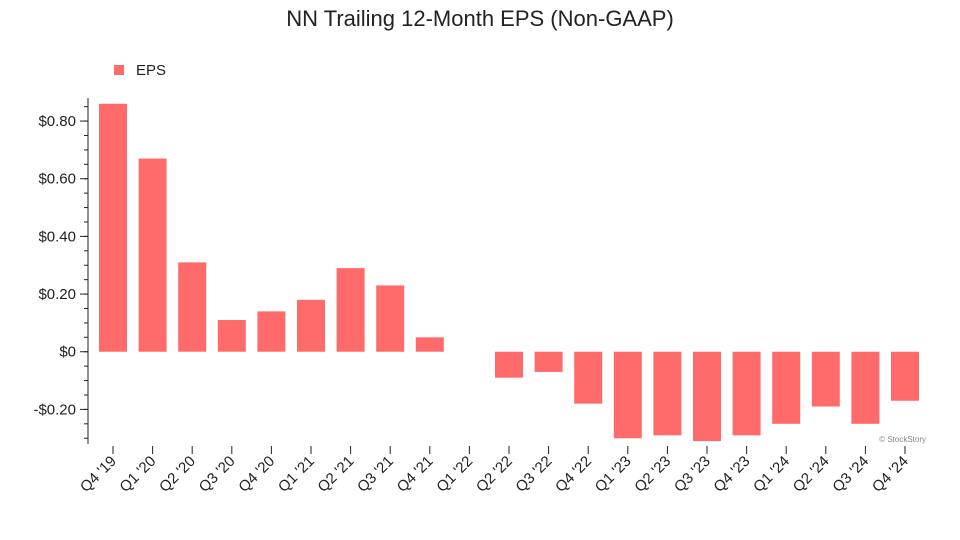 The width and height of the screenshot is (960, 540). I want to click on x-tick-label: Q1 '21, so click(296, 474).